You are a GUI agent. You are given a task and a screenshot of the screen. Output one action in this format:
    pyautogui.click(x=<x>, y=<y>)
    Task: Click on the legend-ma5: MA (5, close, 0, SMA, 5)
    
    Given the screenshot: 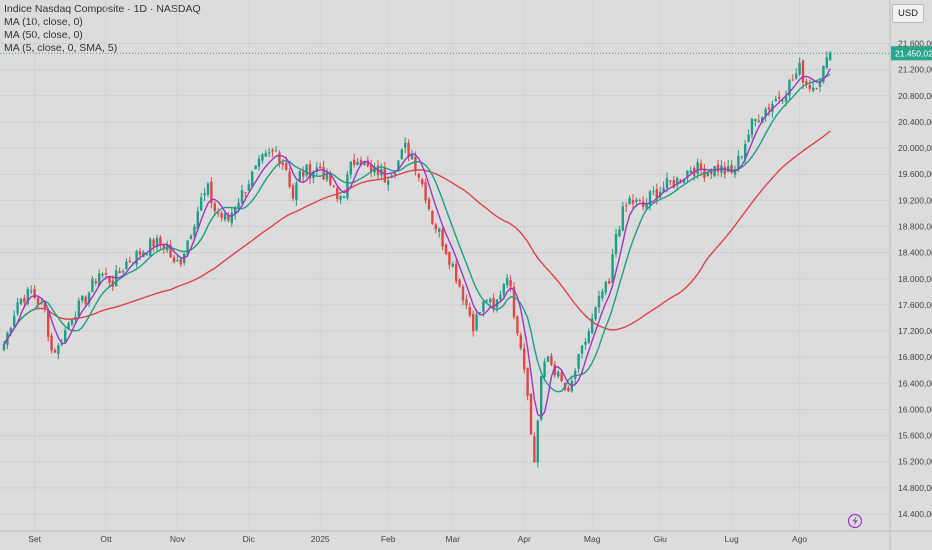 What is the action you would take?
    pyautogui.click(x=61, y=48)
    